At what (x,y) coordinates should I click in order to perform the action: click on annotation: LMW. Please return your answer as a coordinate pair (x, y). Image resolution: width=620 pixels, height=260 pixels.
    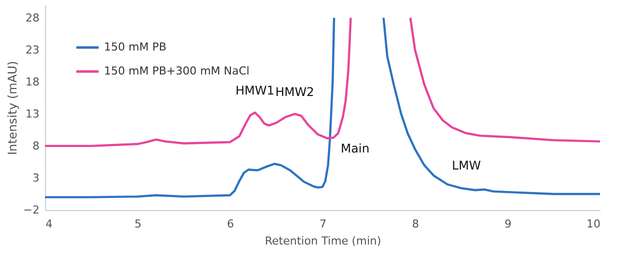
    Looking at the image, I should click on (466, 165).